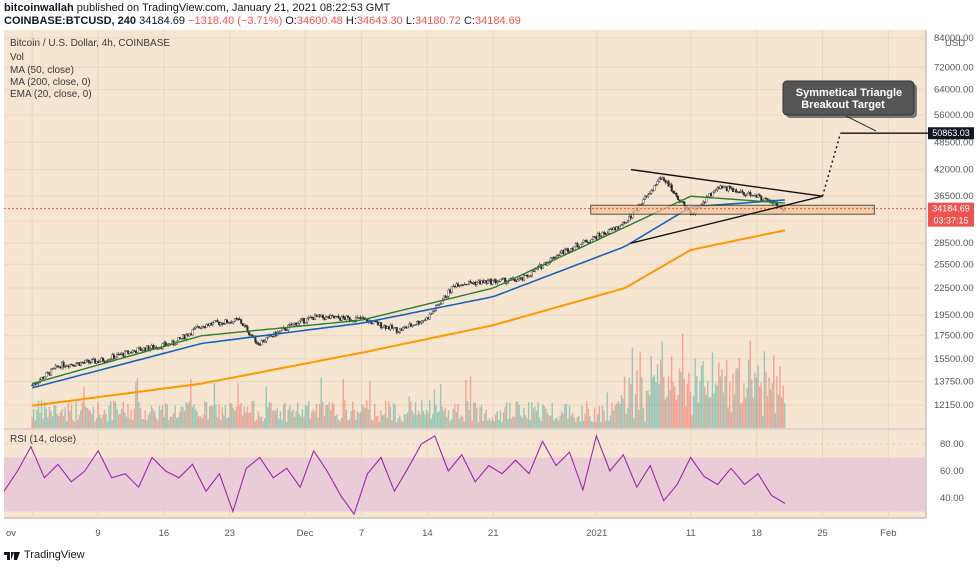 The image size is (980, 568). What do you see at coordinates (70, 21) in the screenshot?
I see `symbol-label: COINBASE:BTCUSD, 240` at bounding box center [70, 21].